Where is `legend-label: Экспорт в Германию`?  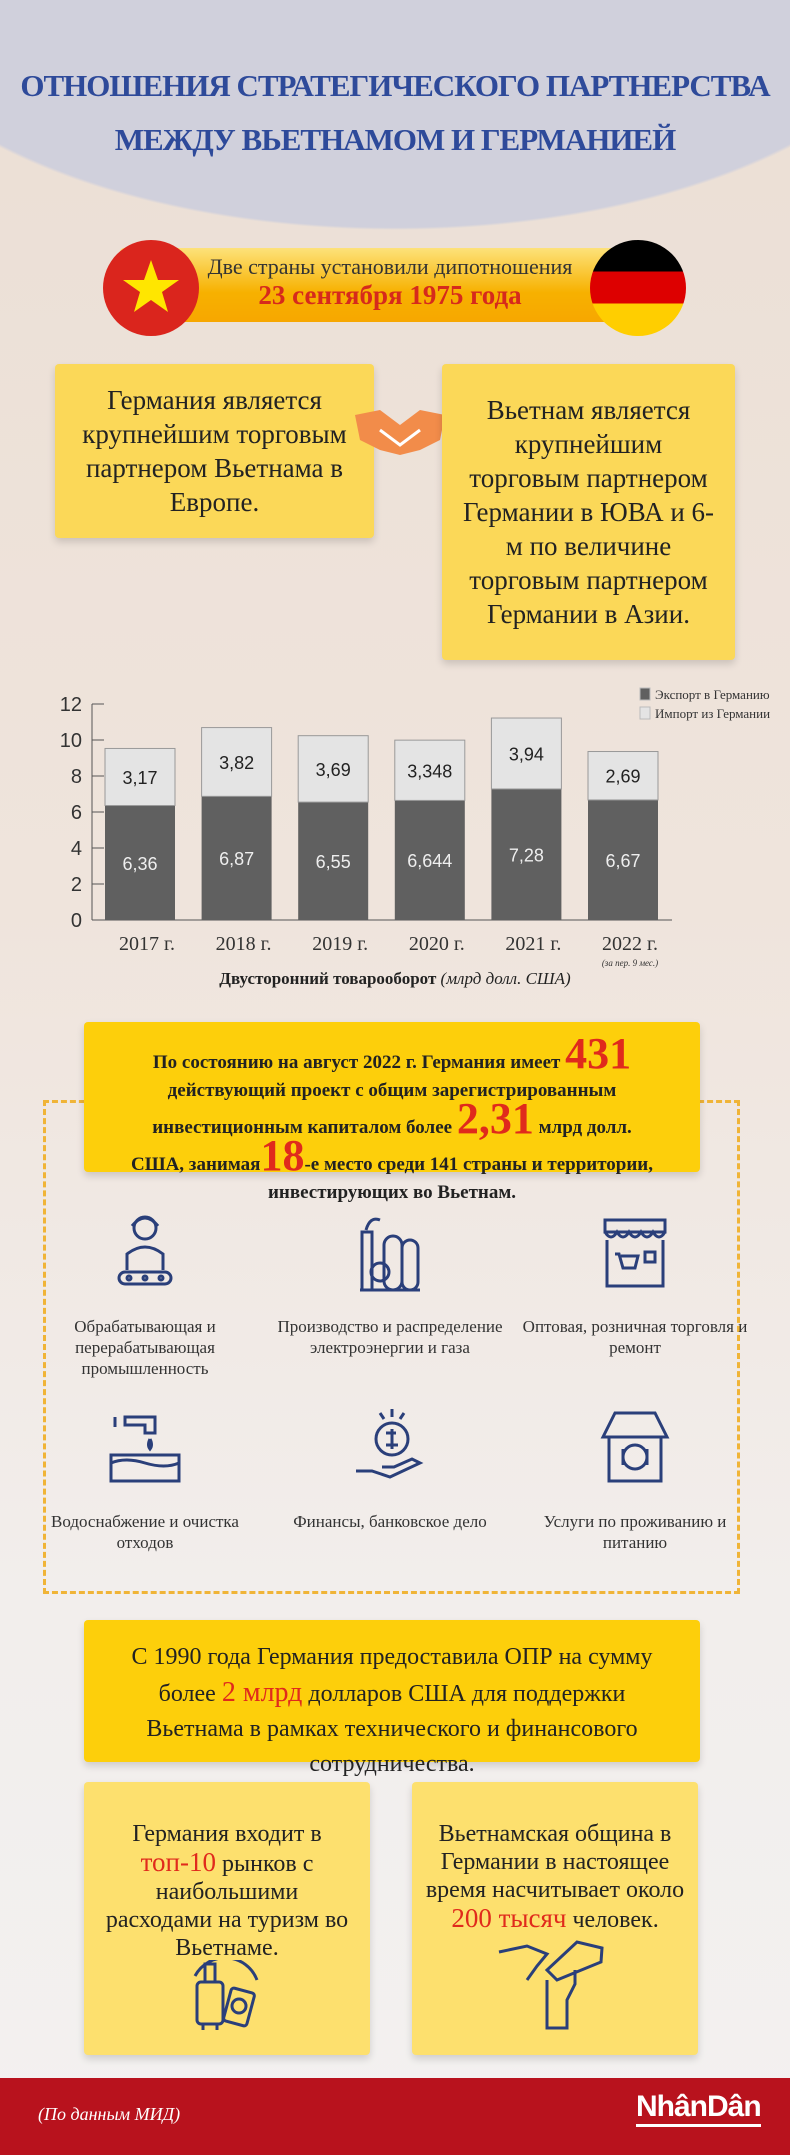
legend-label: Экспорт в Германию is located at coordinates (712, 694).